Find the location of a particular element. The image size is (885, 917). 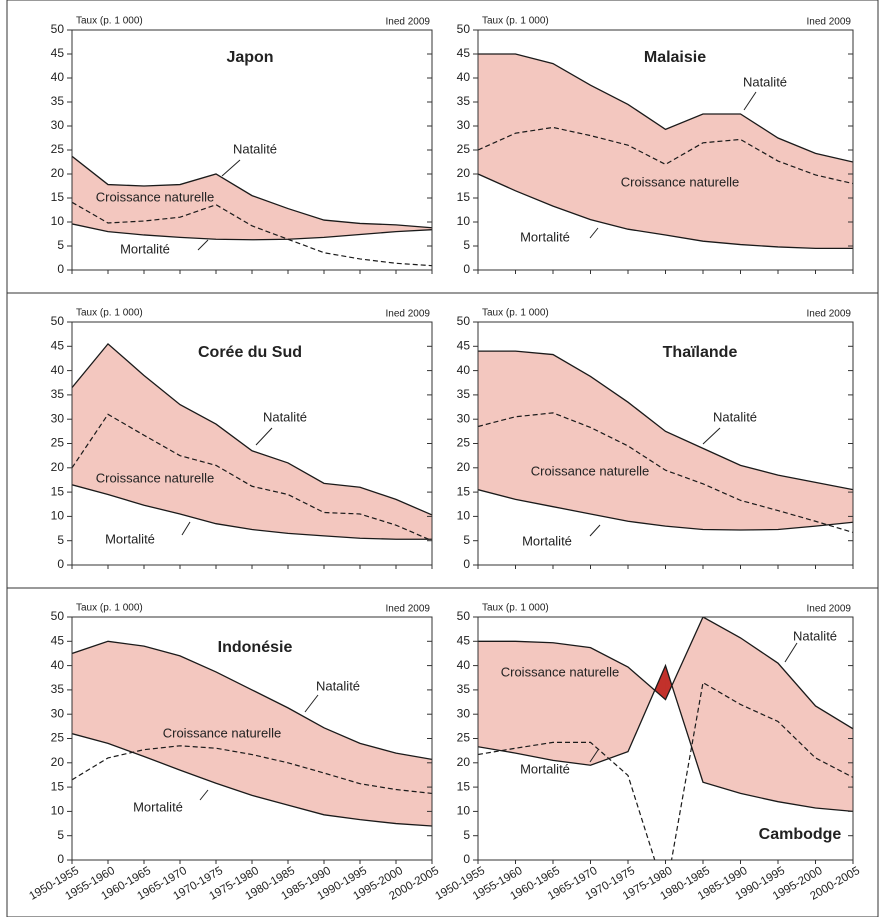

panel-title: Malaisie is located at coordinates (675, 57).